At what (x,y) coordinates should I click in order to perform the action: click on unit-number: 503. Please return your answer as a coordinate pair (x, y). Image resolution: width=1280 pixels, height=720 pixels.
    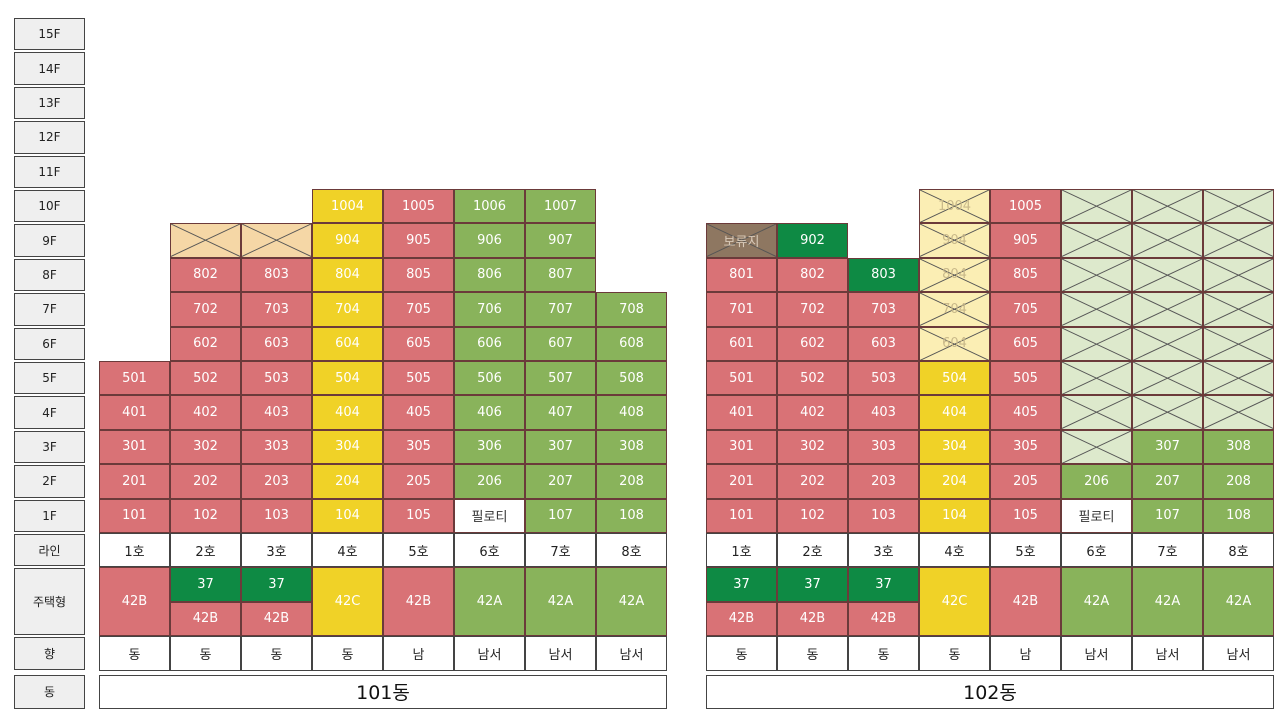
    Looking at the image, I should click on (276, 378).